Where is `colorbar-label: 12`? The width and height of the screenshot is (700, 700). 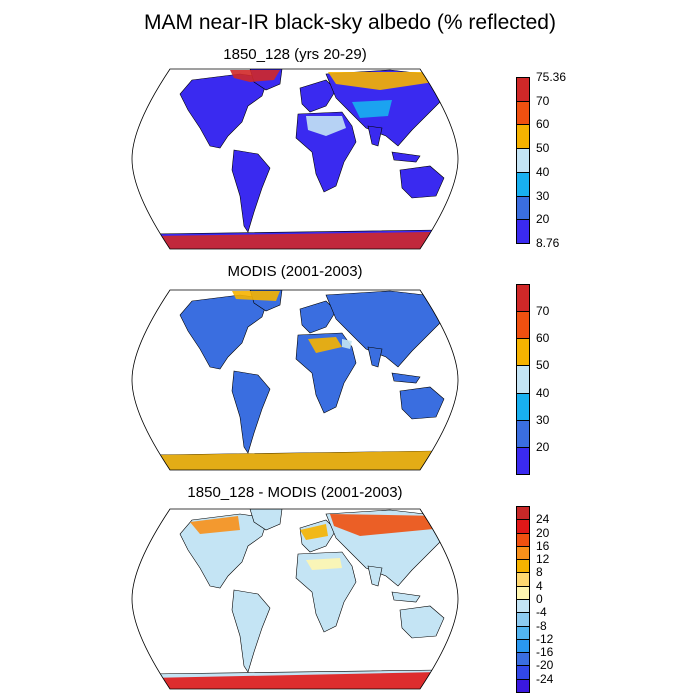
colorbar-label: 12 is located at coordinates (543, 559).